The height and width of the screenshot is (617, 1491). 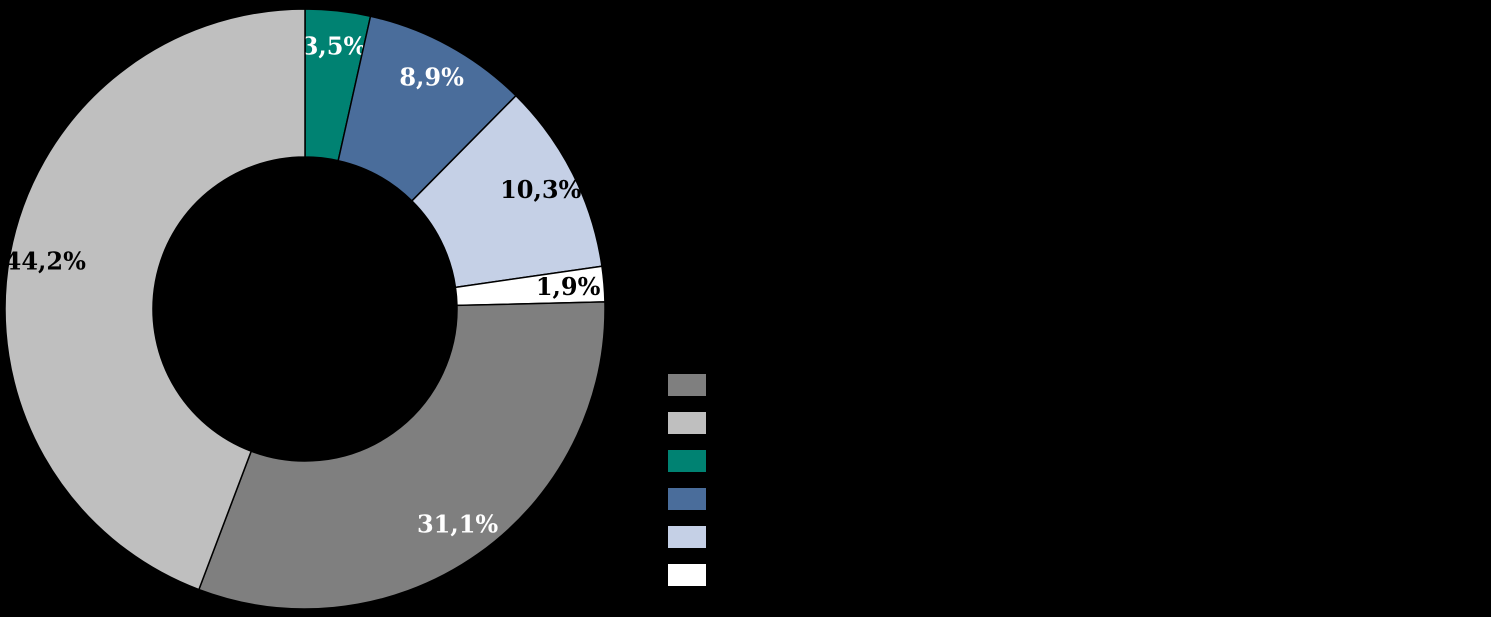 What do you see at coordinates (431, 76) in the screenshot?
I see `slice-data-label-1: 8,9%` at bounding box center [431, 76].